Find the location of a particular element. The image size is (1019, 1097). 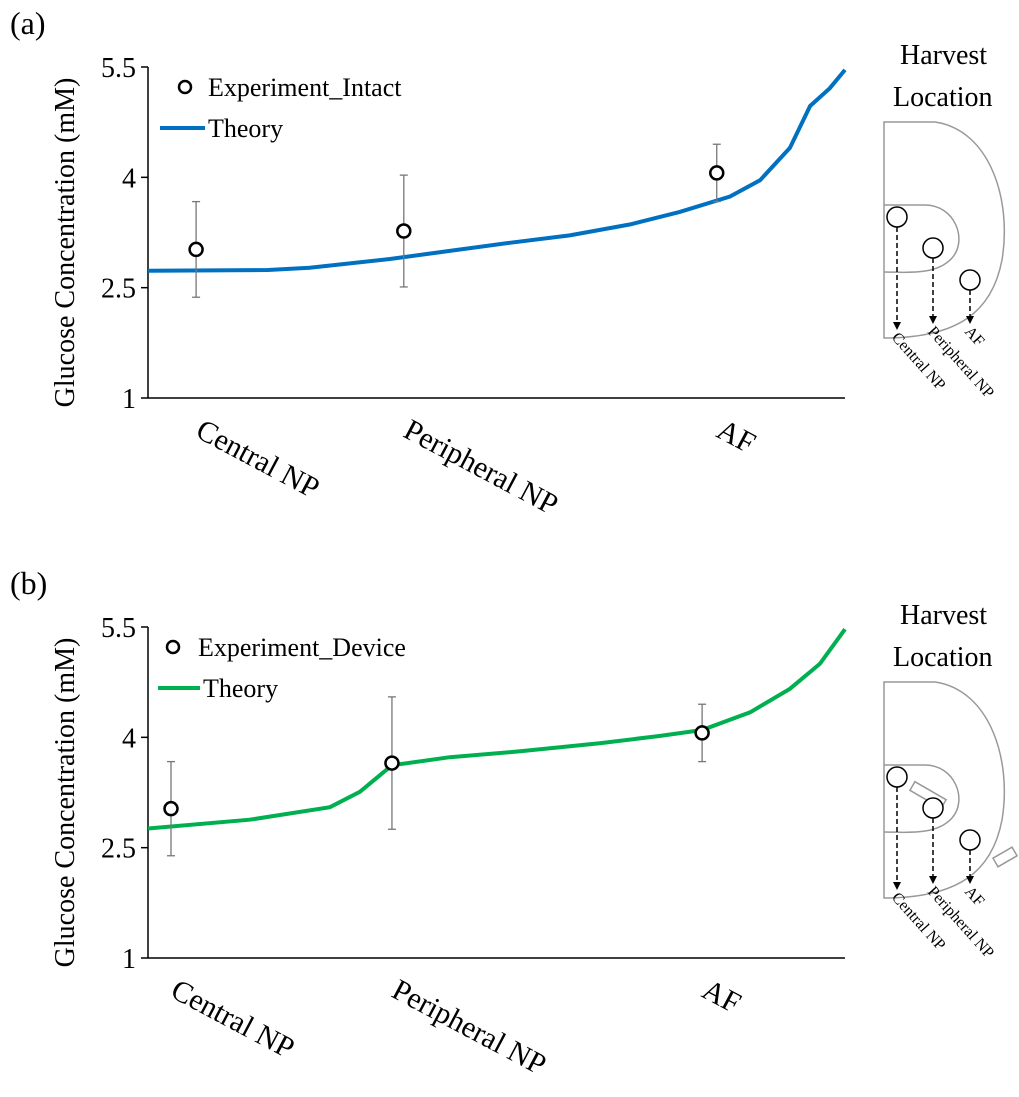

inset-shapes is located at coordinates (951, 510).